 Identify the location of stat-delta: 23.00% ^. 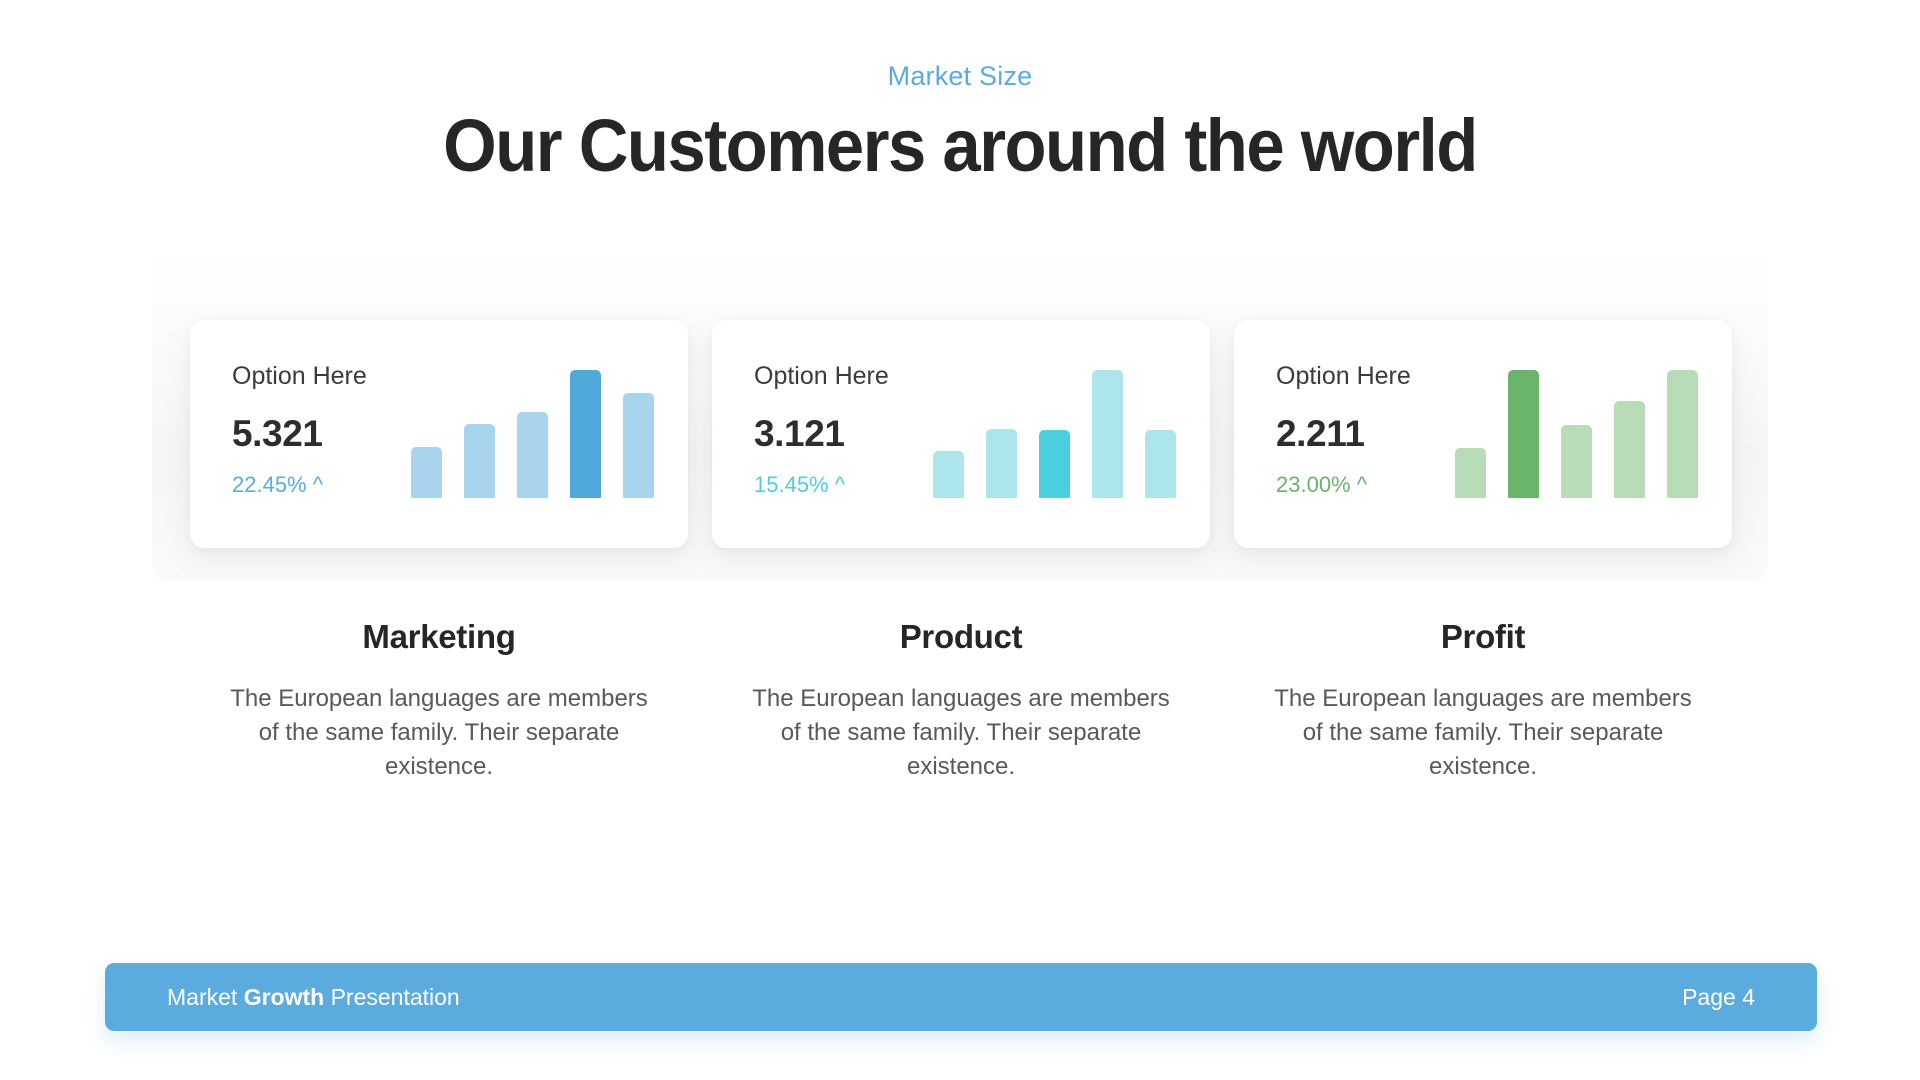
(1322, 484).